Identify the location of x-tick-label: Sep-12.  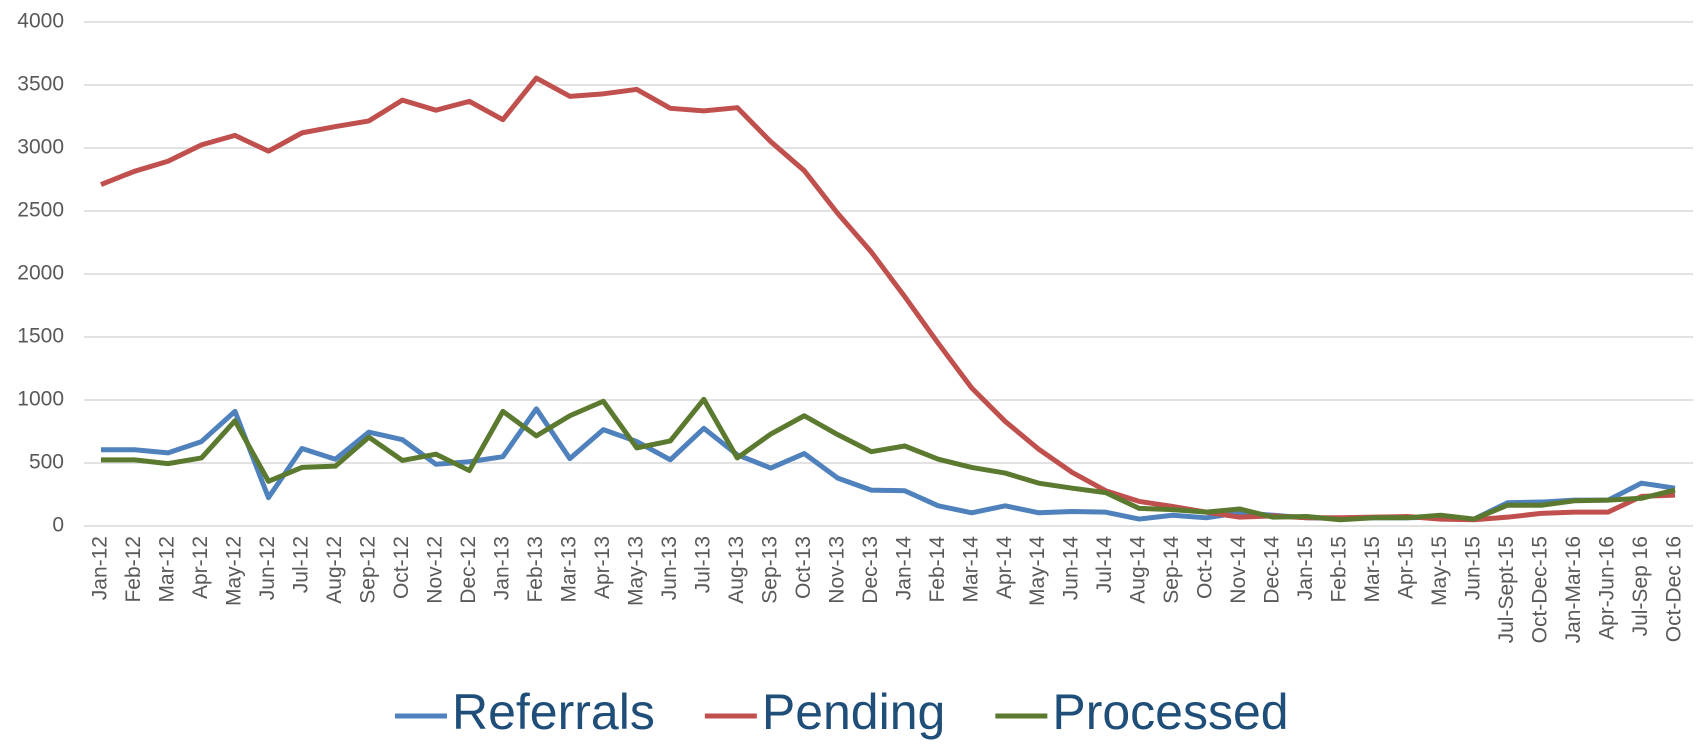
(367, 570).